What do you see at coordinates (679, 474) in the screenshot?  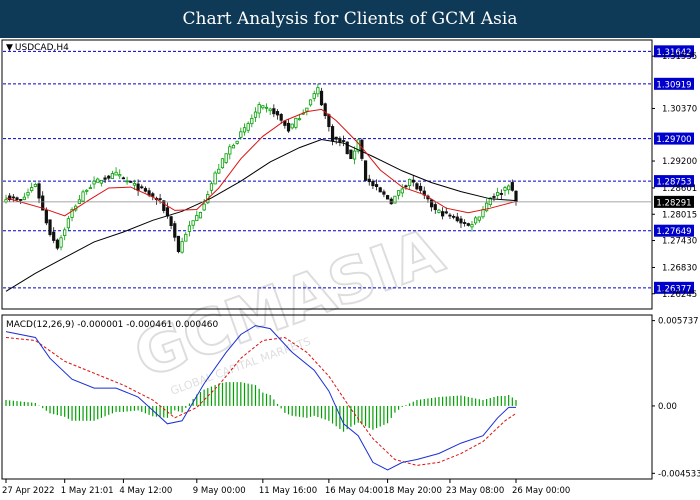 I see `macd-tick-label-2: -0.004533` at bounding box center [679, 474].